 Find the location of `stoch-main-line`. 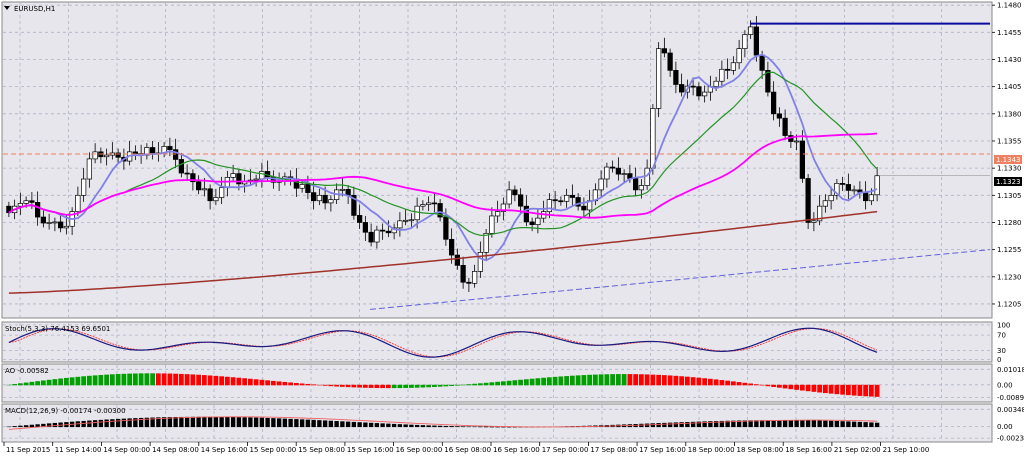

stoch-main-line is located at coordinates (443, 342).